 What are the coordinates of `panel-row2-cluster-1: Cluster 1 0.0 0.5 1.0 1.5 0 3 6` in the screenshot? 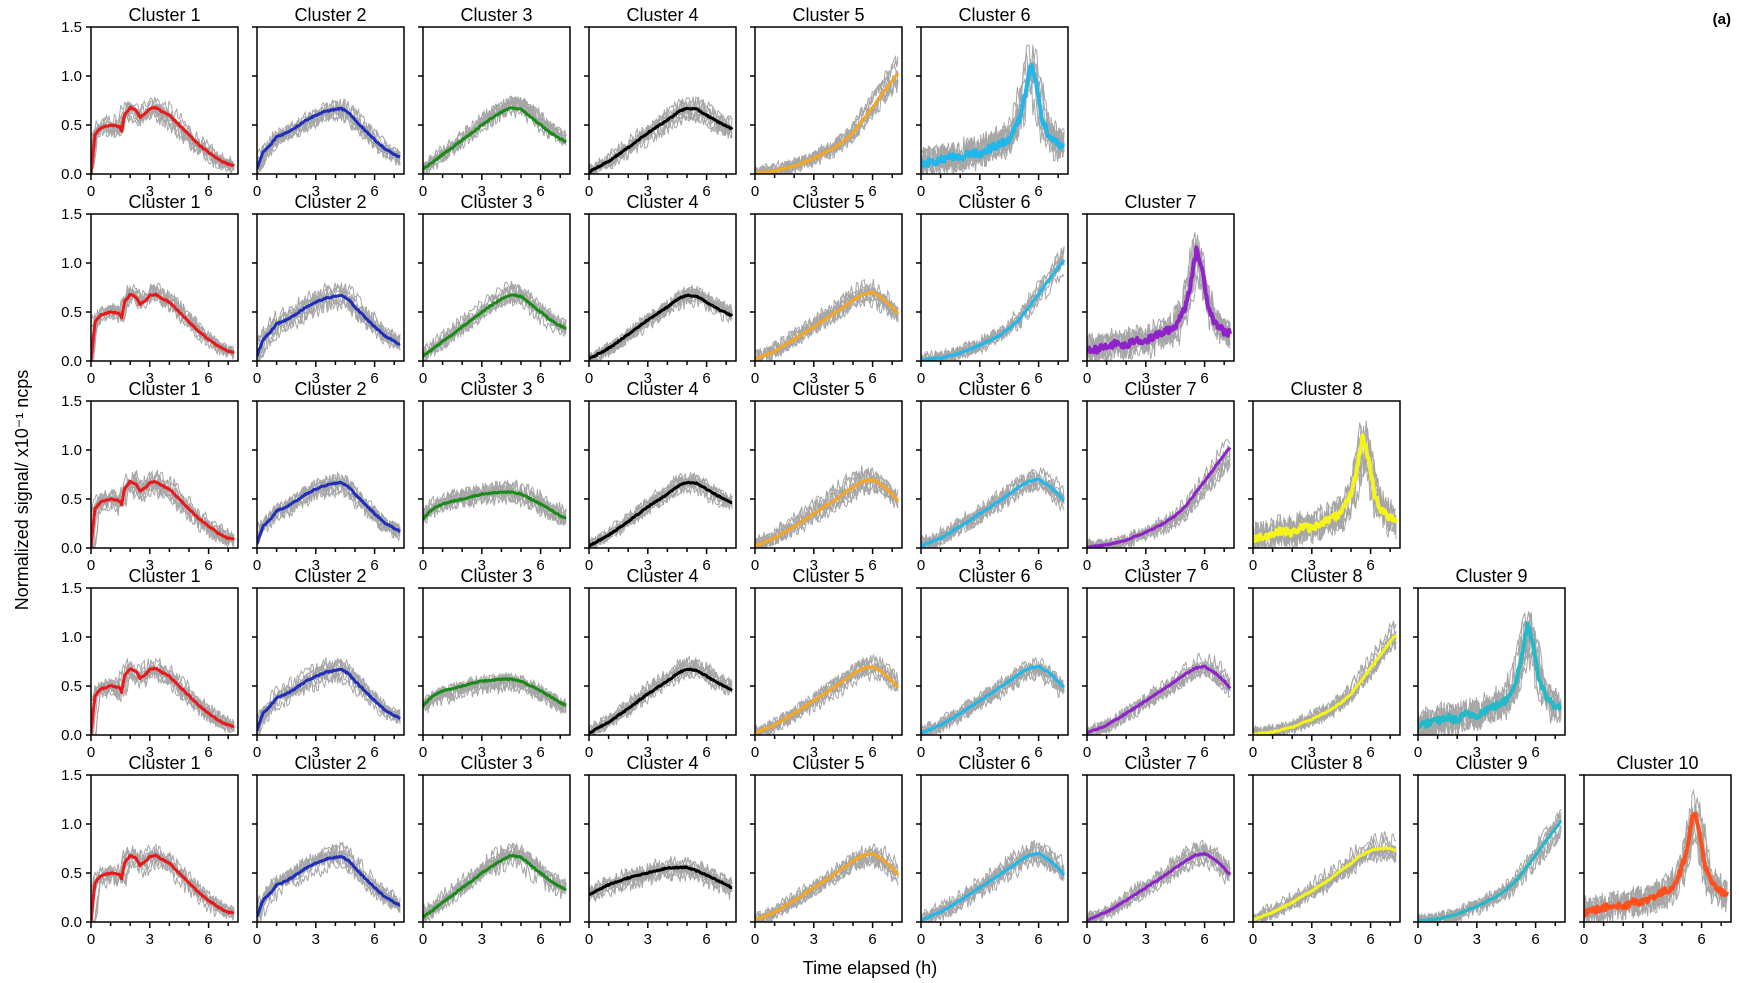 It's located at (150, 289).